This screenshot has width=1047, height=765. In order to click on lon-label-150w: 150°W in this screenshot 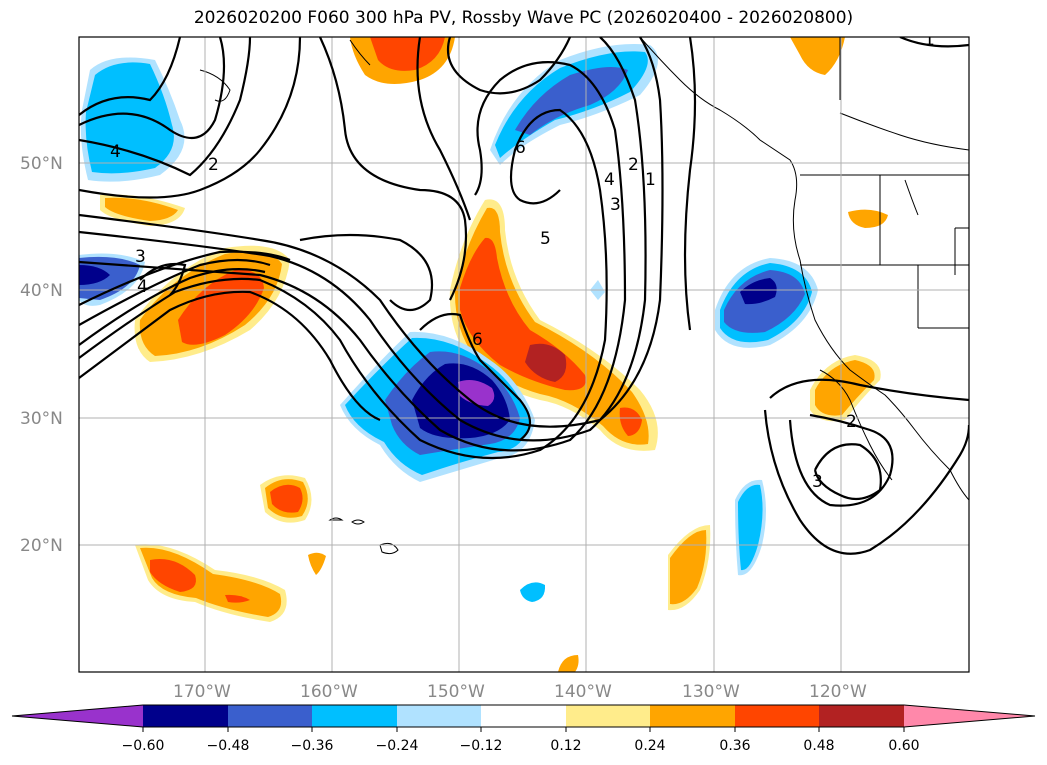, I will do `click(456, 692)`.